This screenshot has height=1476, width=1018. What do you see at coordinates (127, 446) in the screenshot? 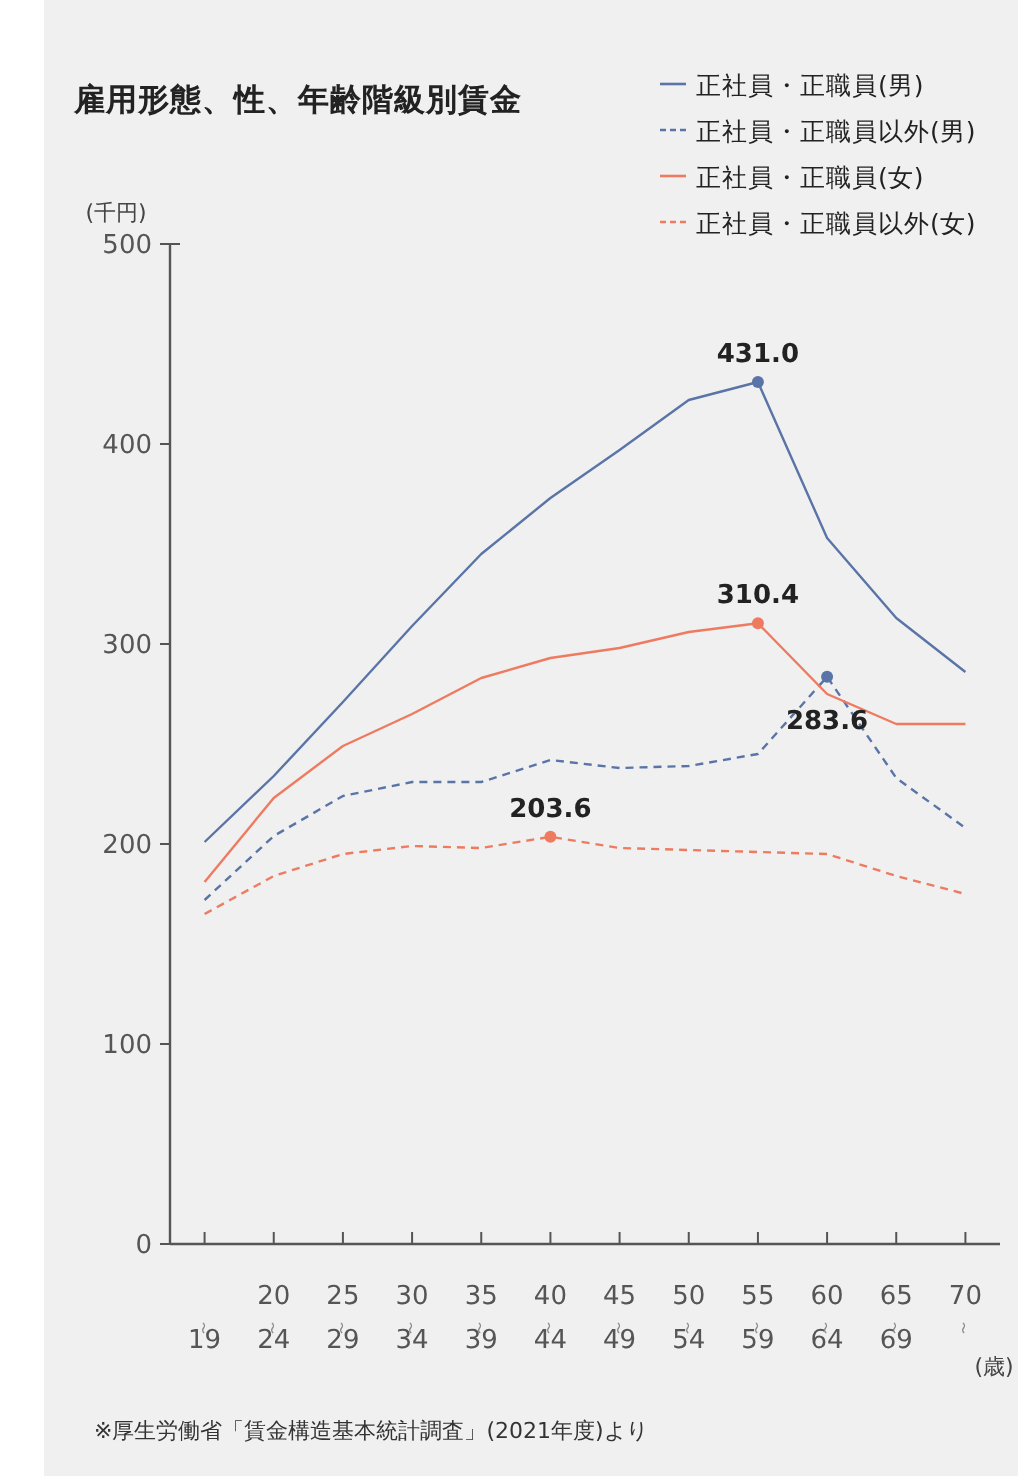
I see `y-tick-label: 400` at bounding box center [127, 446].